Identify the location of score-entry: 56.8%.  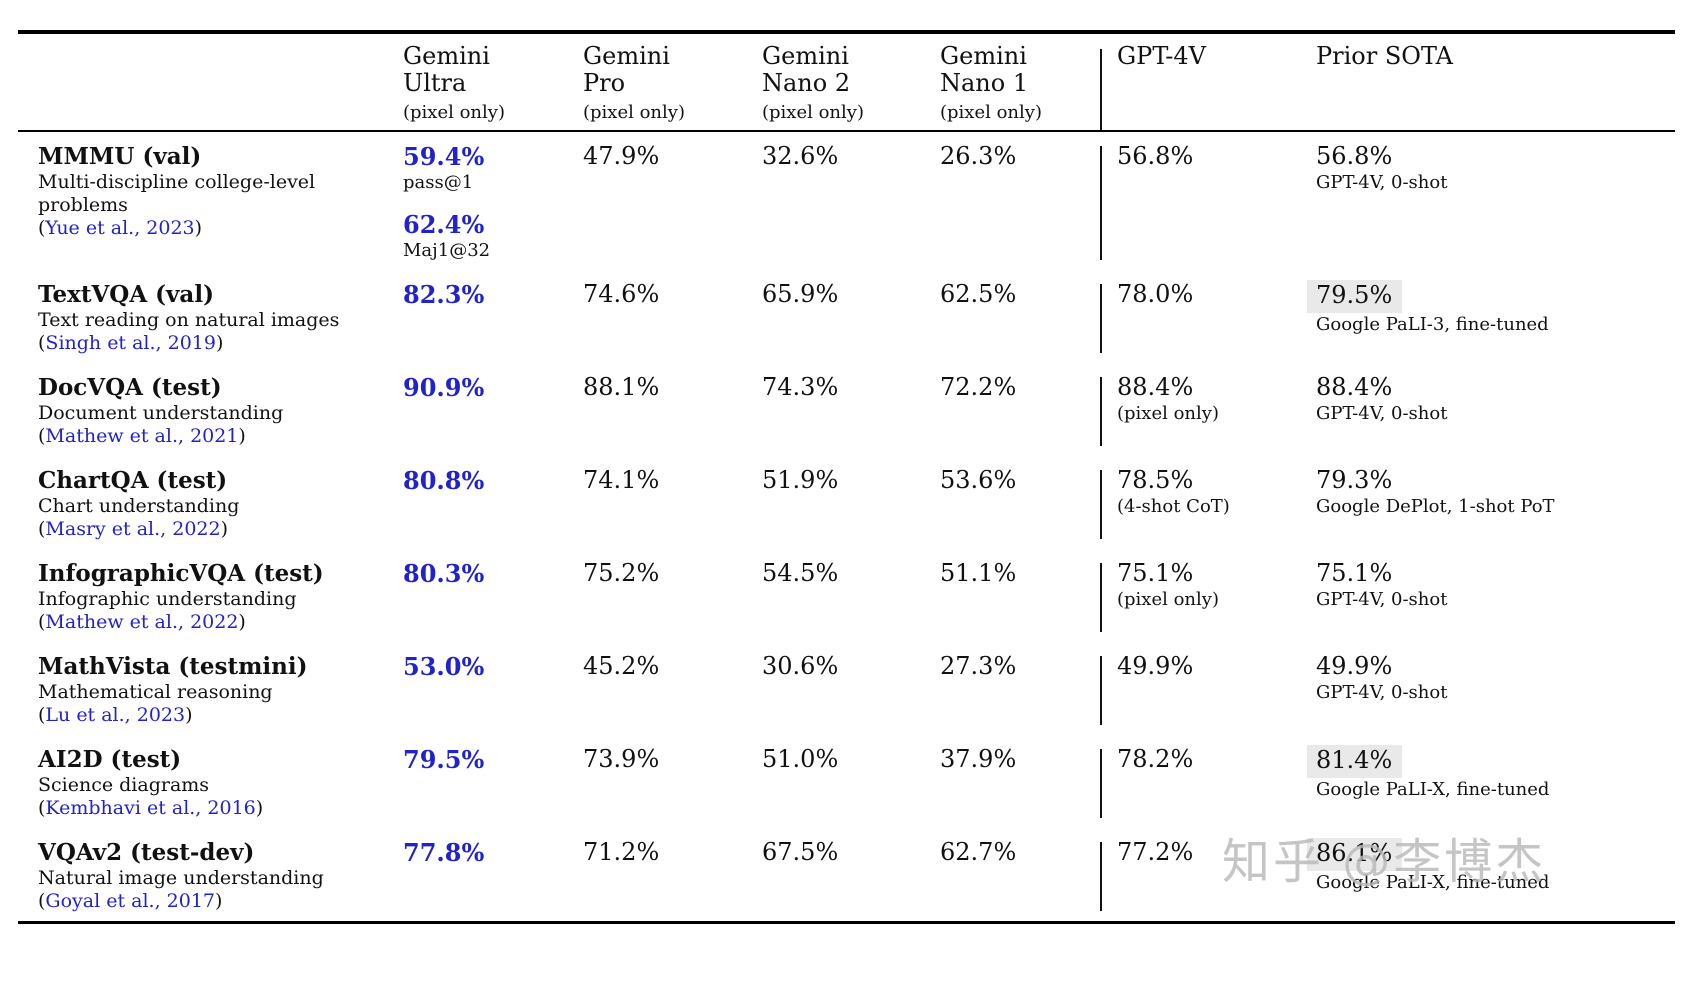
(1203, 156).